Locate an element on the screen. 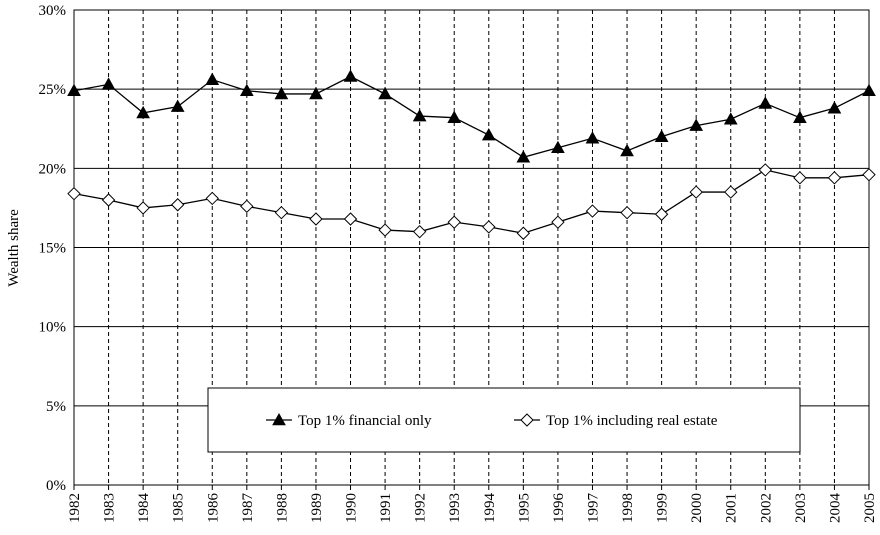 The width and height of the screenshot is (880, 535). legend-box is located at coordinates (504, 420).